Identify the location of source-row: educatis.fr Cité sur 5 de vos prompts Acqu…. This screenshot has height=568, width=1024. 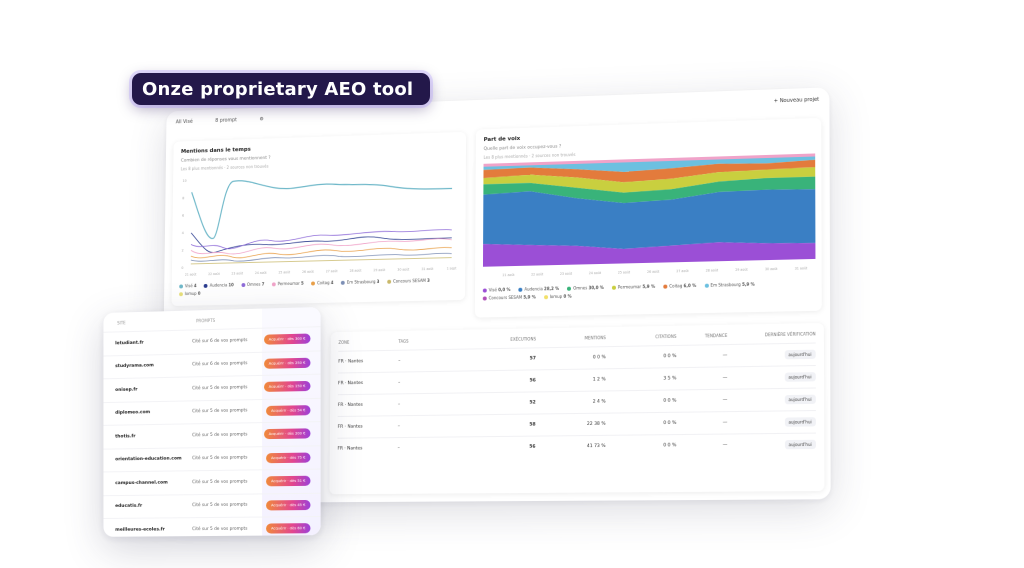
(211, 505).